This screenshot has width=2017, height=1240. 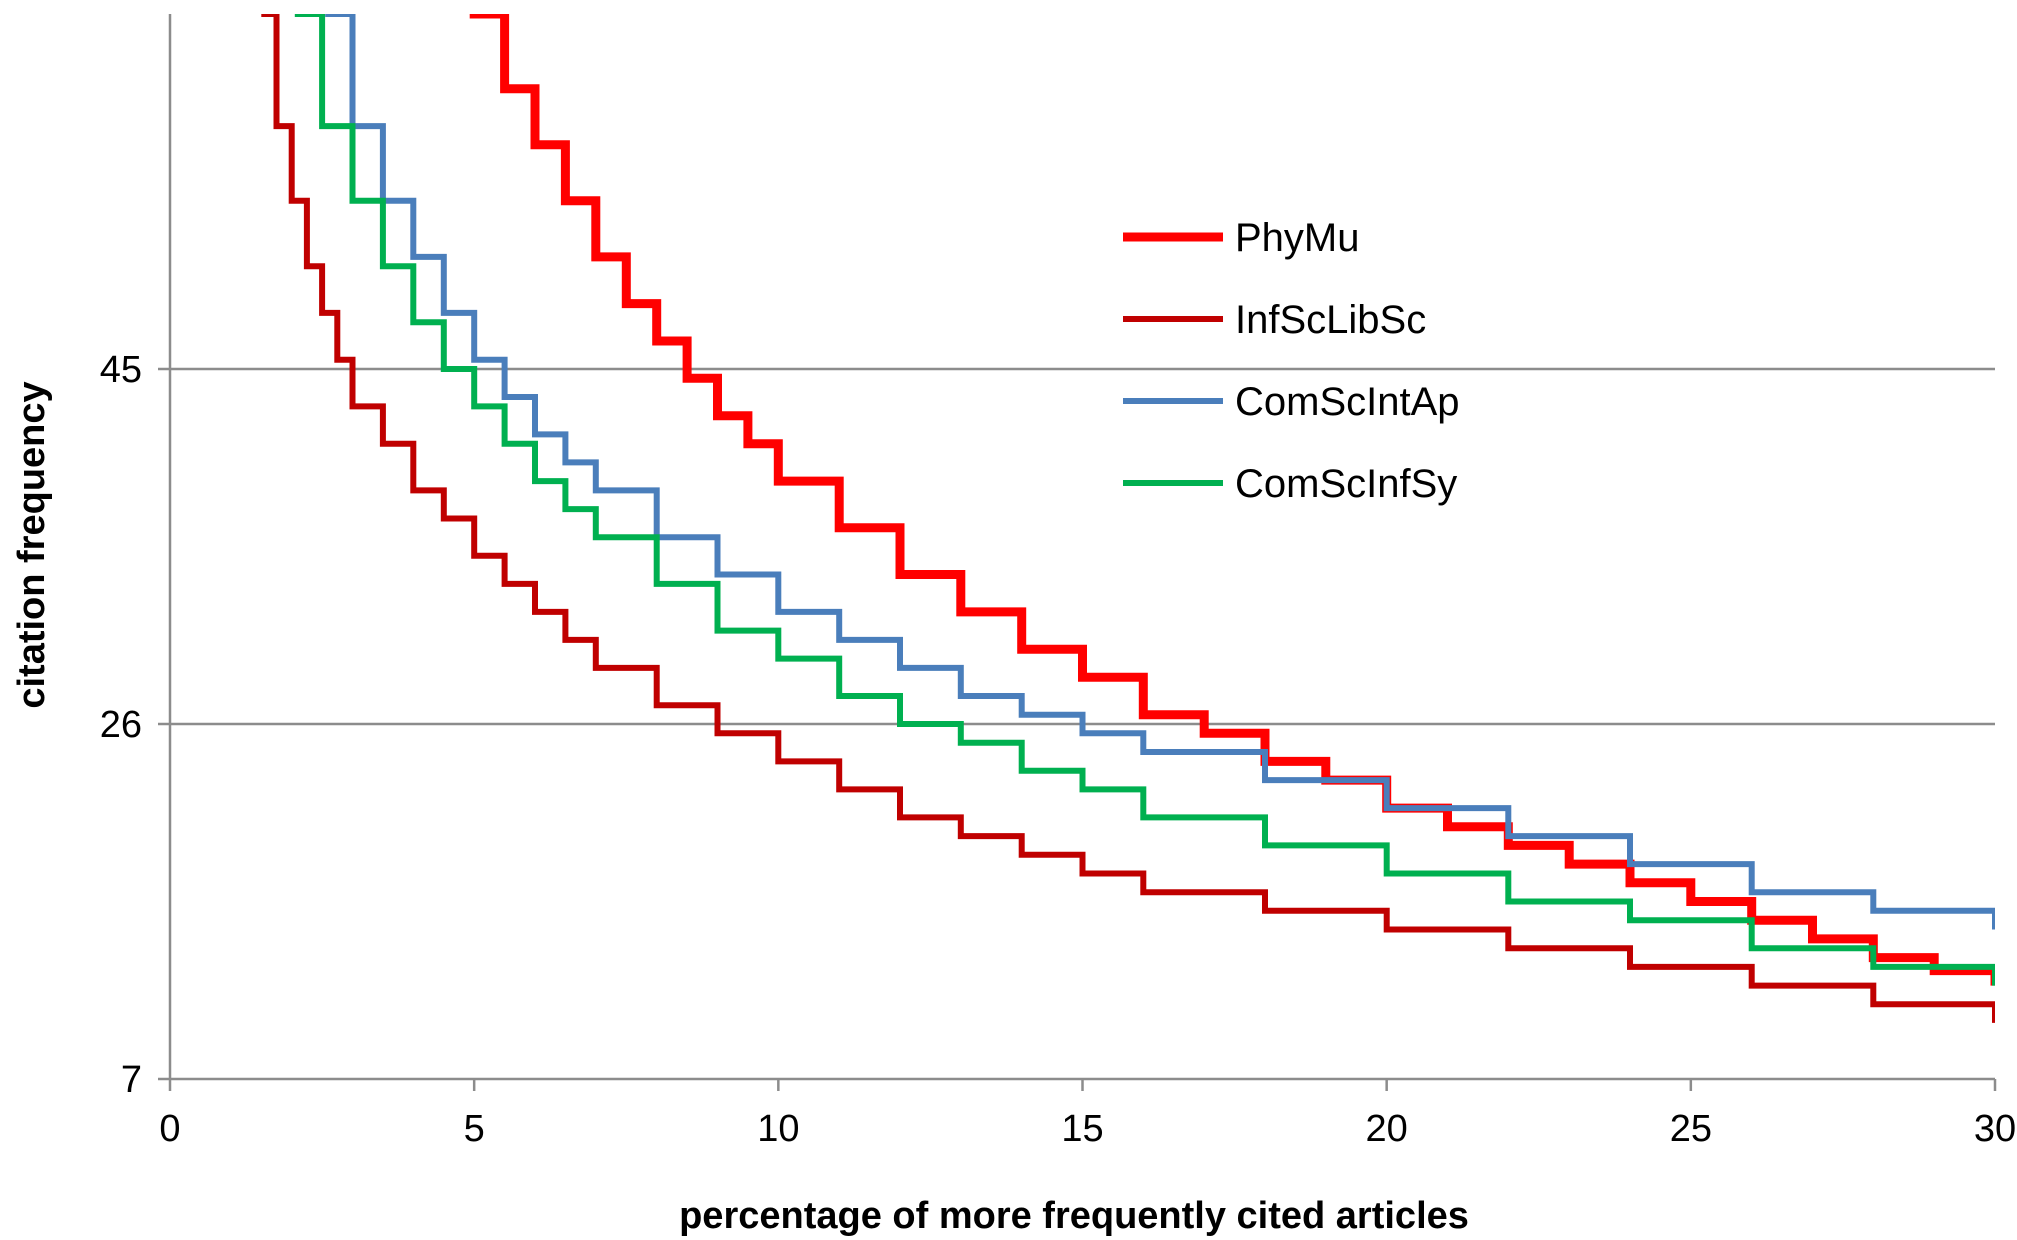 What do you see at coordinates (474, 1129) in the screenshot?
I see `x-tick-label-5: 5` at bounding box center [474, 1129].